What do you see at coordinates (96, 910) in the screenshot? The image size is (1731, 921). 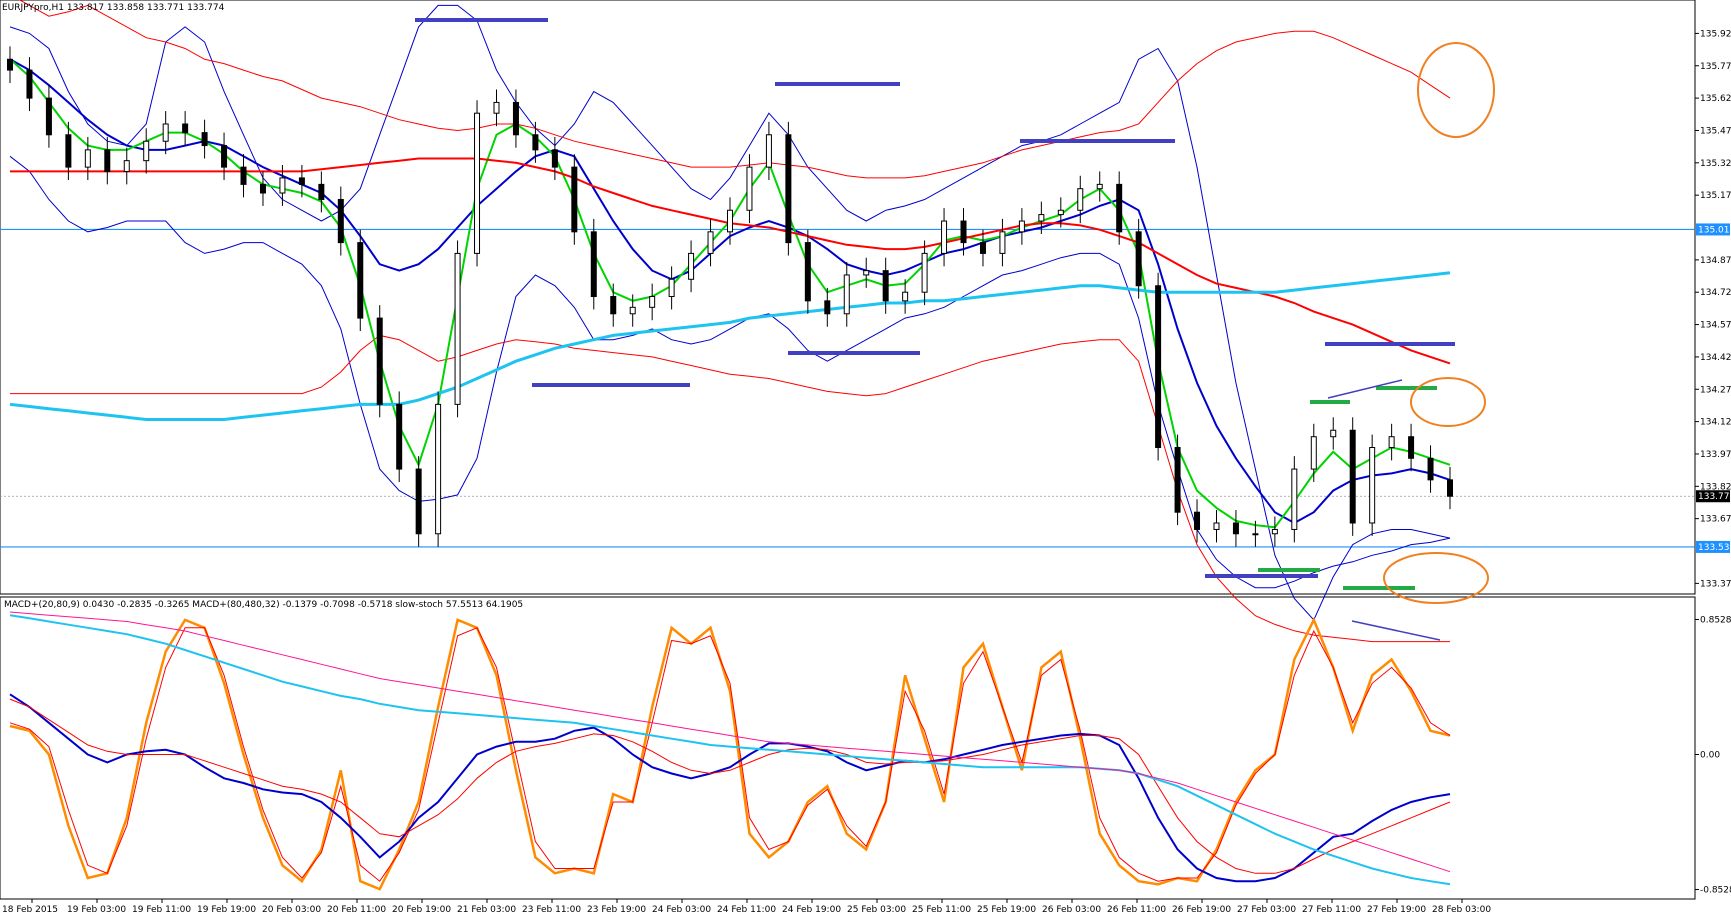 I see `time-tick-label: 19 Feb 03:00` at bounding box center [96, 910].